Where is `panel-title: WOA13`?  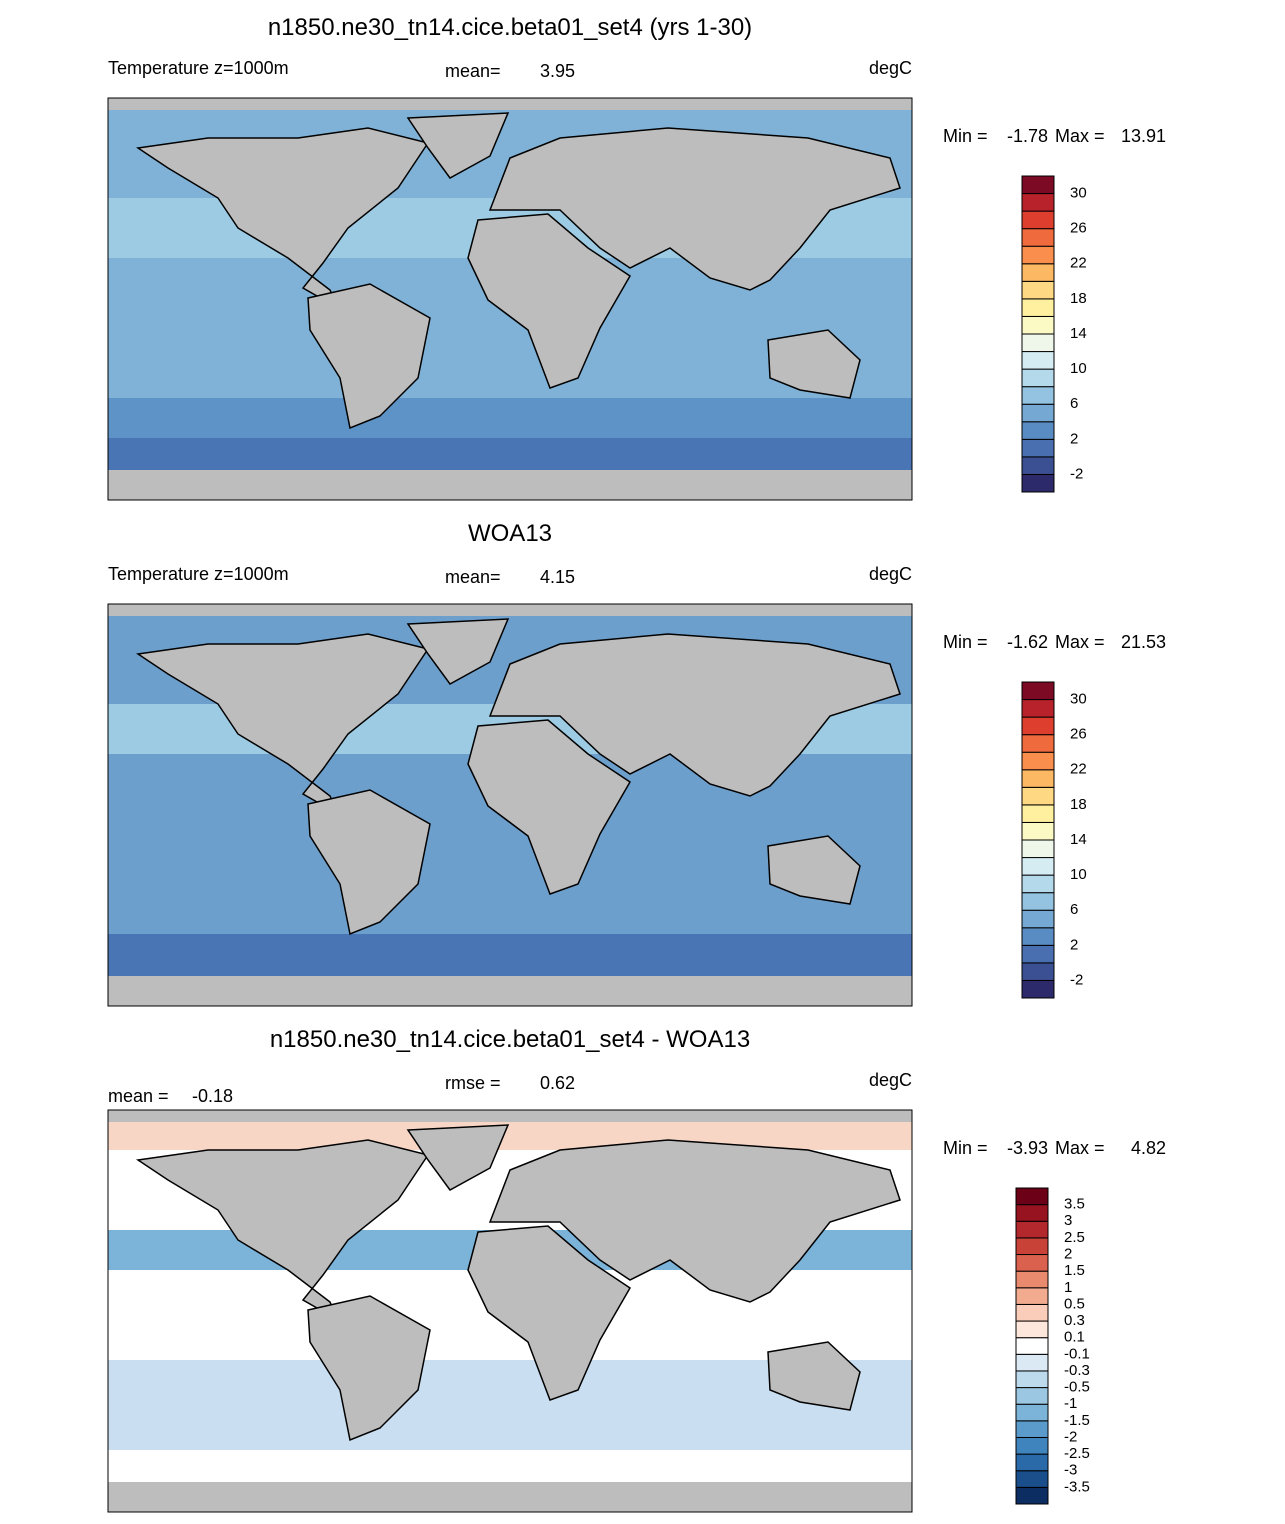 panel-title: WOA13 is located at coordinates (510, 533).